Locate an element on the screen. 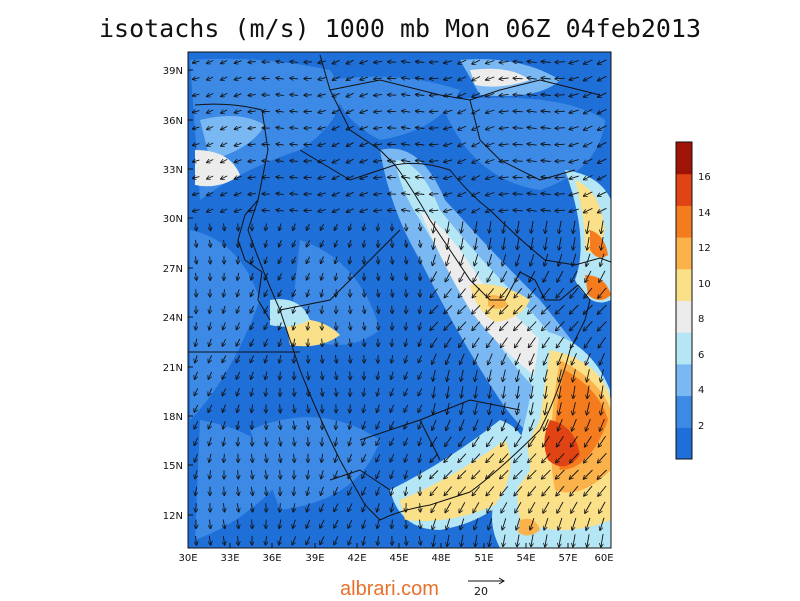  lat-label: 18N is located at coordinates (173, 417).